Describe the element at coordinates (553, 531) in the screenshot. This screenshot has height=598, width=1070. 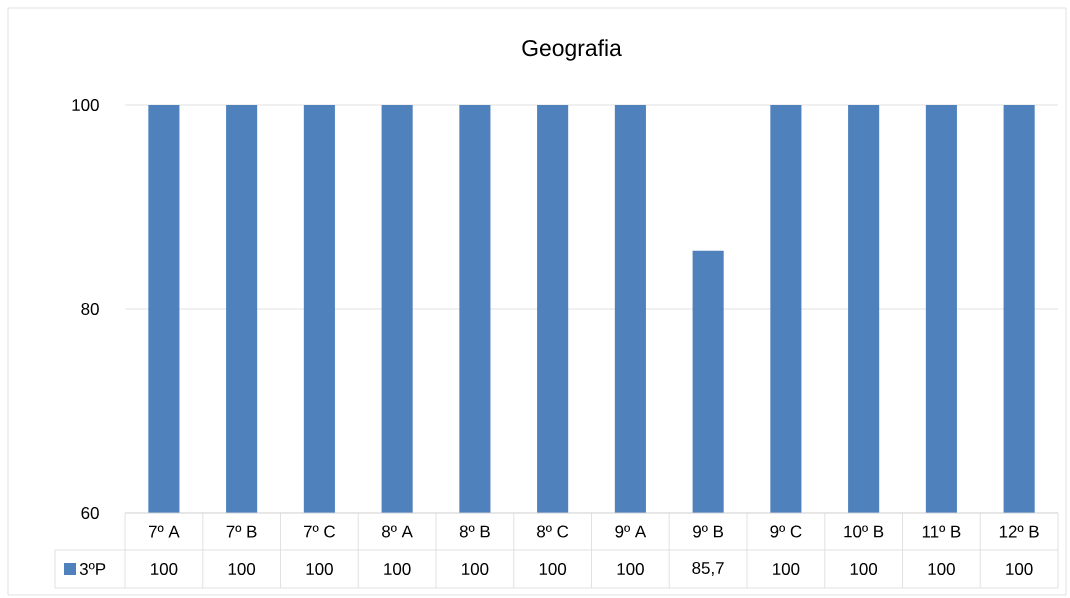
I see `x-tick-label: 8º C` at that location.